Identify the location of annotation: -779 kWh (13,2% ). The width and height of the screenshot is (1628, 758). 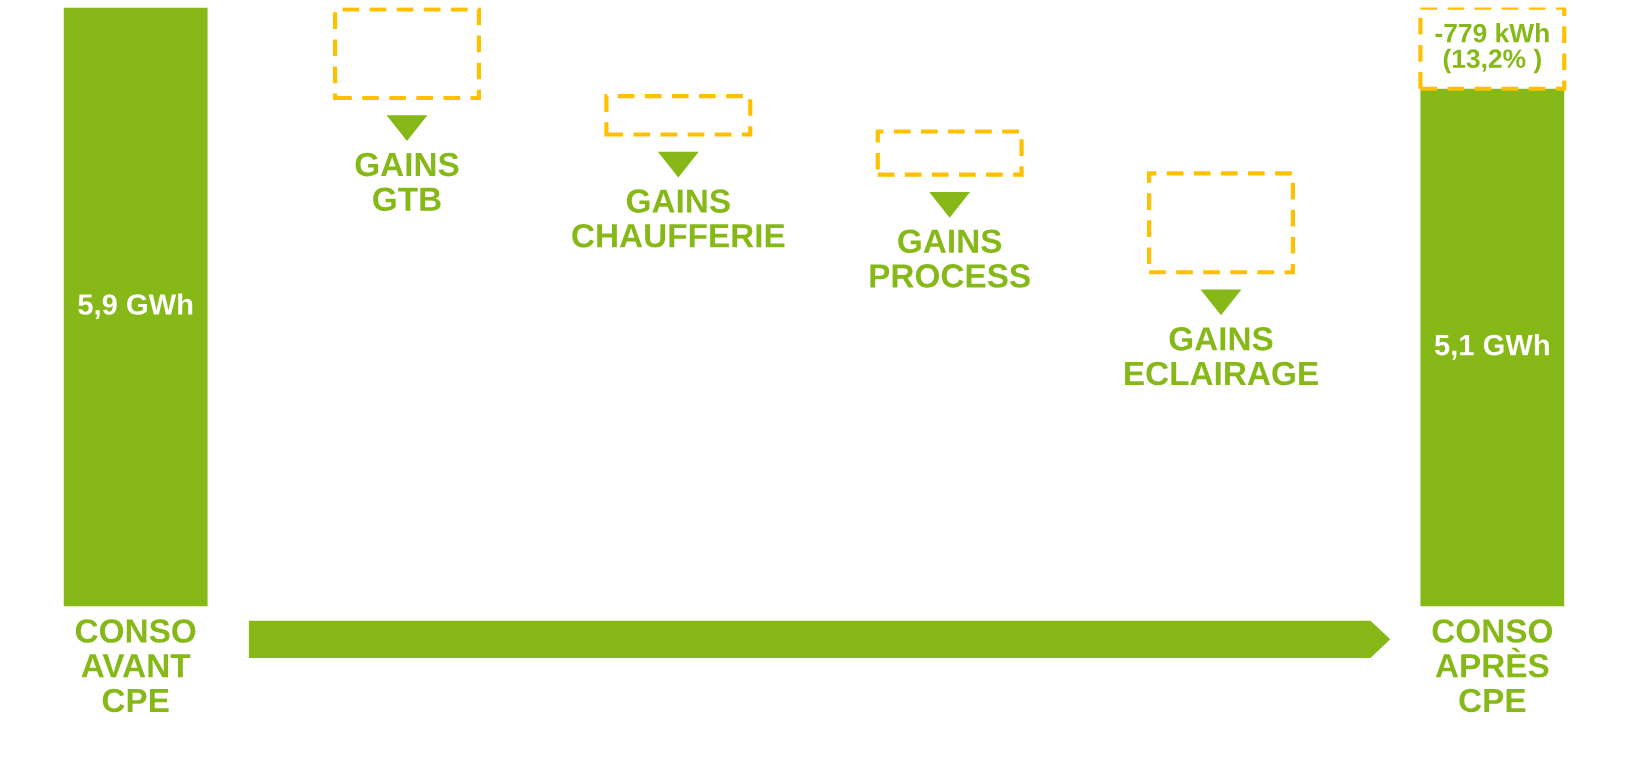
(1492, 48).